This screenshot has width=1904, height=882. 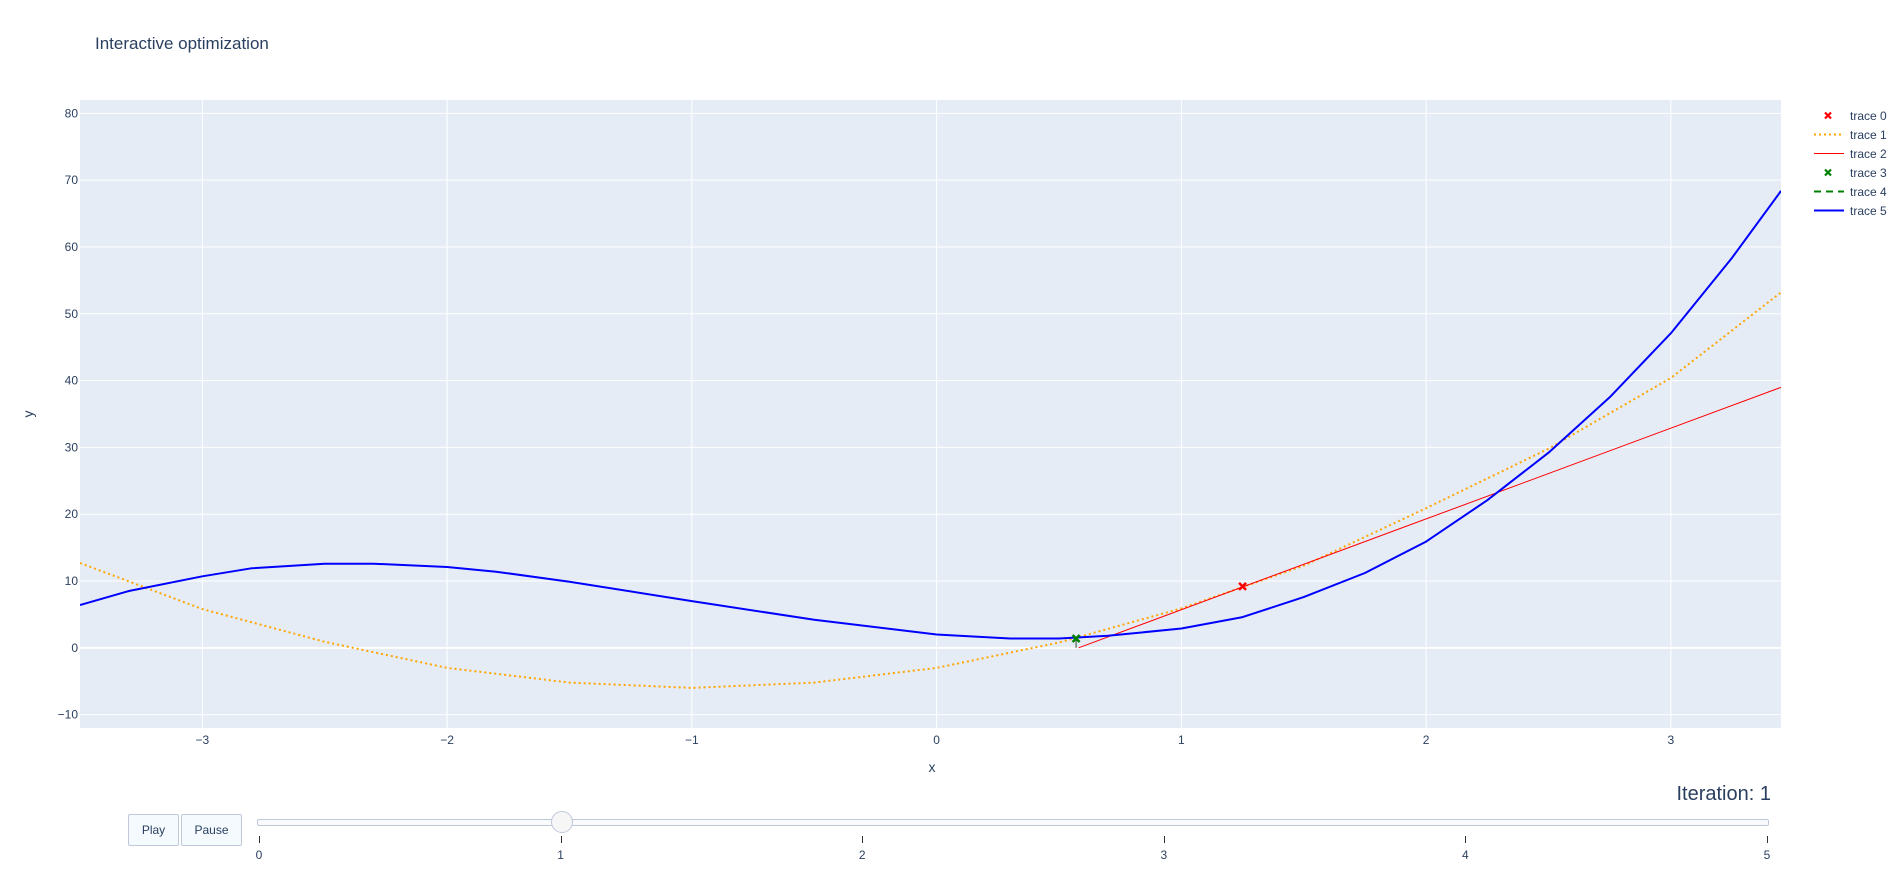 What do you see at coordinates (1465, 855) in the screenshot?
I see `slider-tick-label: 4` at bounding box center [1465, 855].